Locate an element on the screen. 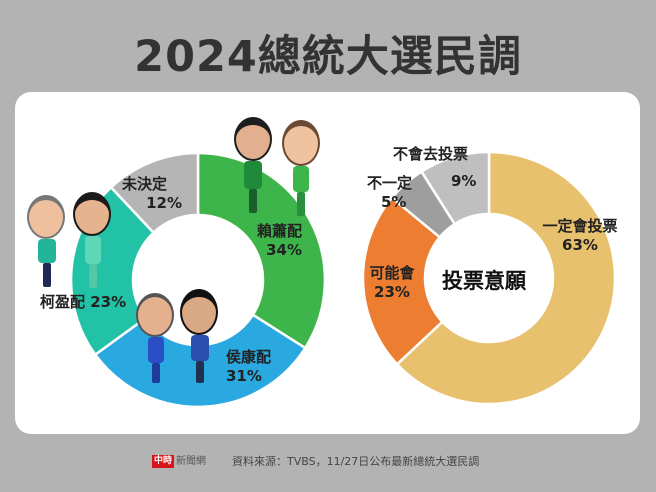 Image resolution: width=656 pixels, height=492 pixels. candidate-figure-lai is located at coordinates (254, 166).